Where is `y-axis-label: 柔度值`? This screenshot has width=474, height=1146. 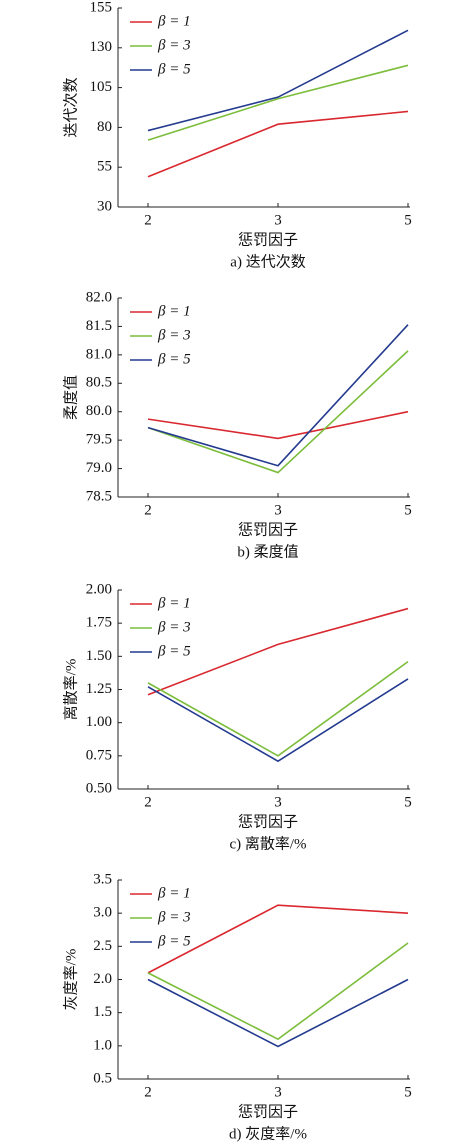
y-axis-label: 柔度值 is located at coordinates (70, 397).